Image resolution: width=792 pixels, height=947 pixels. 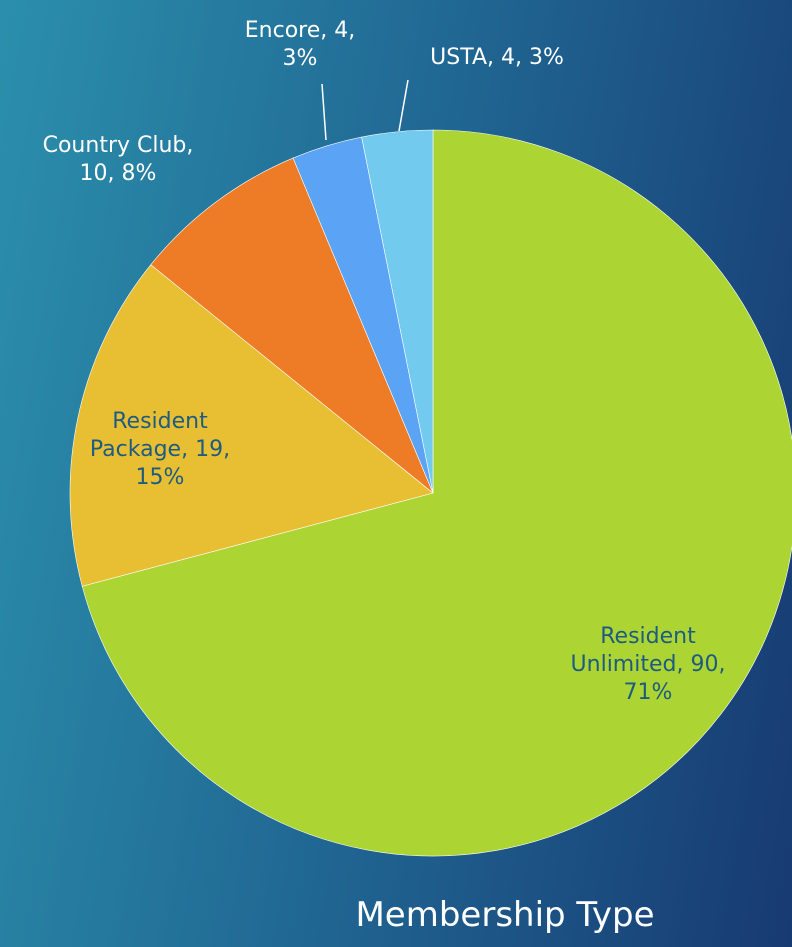 What do you see at coordinates (300, 44) in the screenshot?
I see `data-label: Encore, 4, 3%` at bounding box center [300, 44].